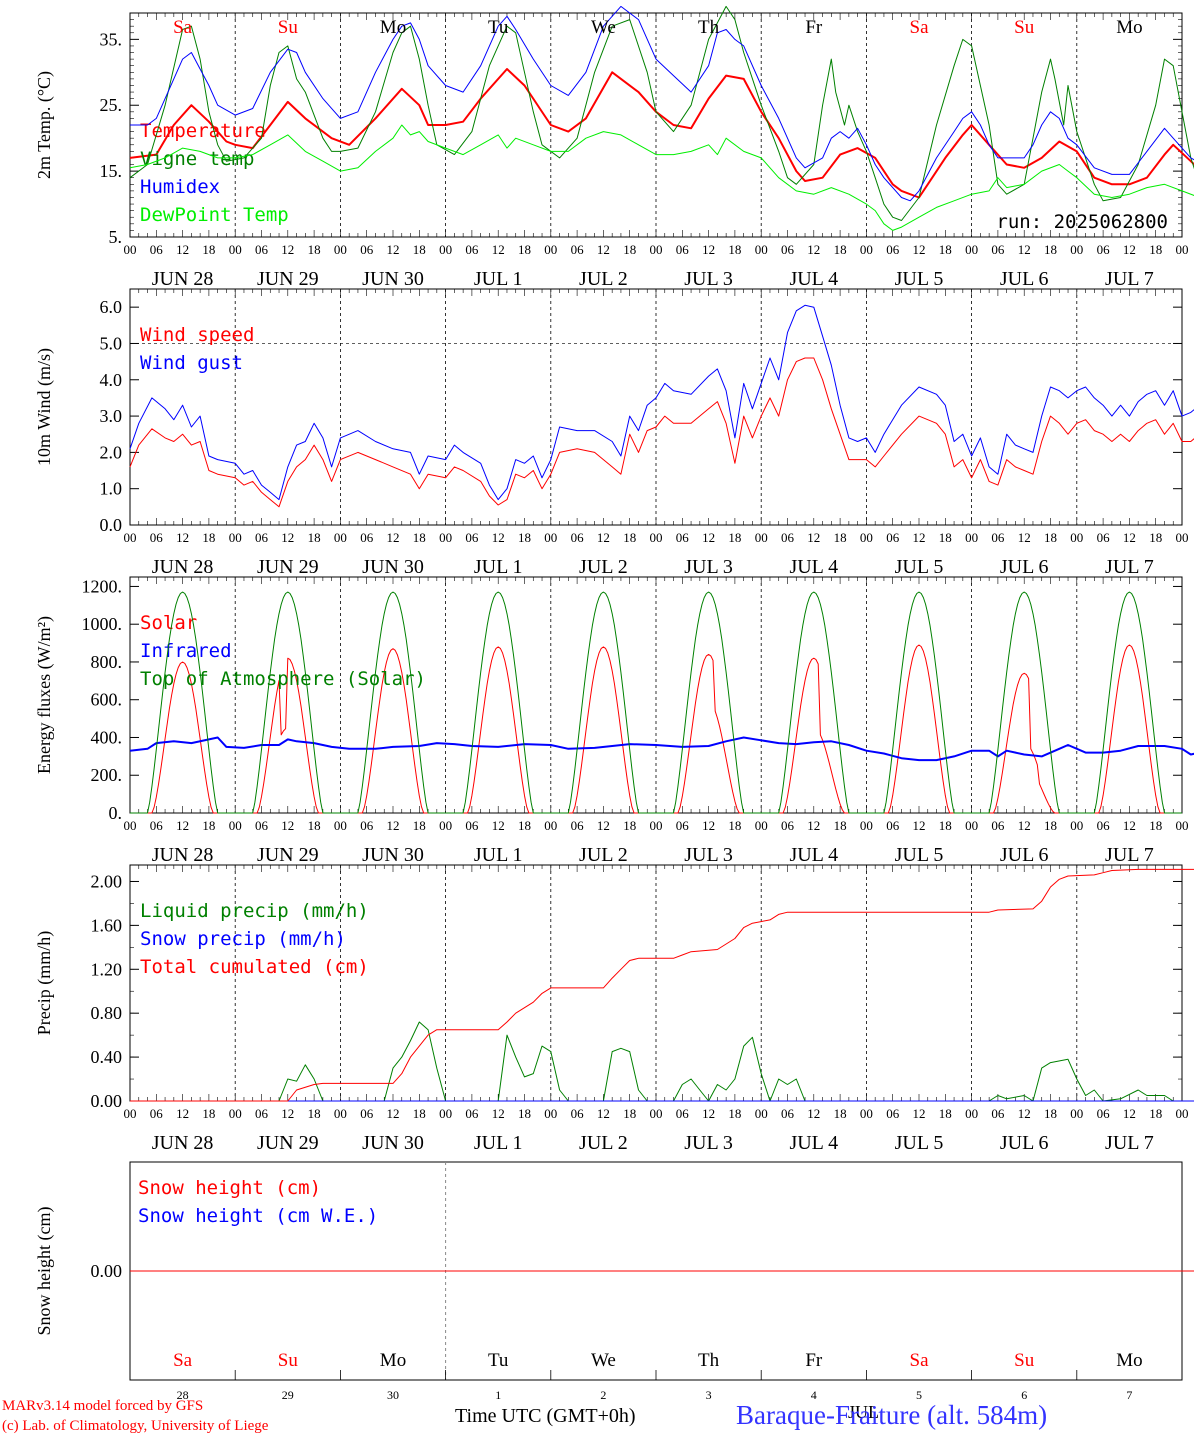 This screenshot has width=1194, height=1440. What do you see at coordinates (107, 925) in the screenshot?
I see `y-tick-label: 1.60` at bounding box center [107, 925].